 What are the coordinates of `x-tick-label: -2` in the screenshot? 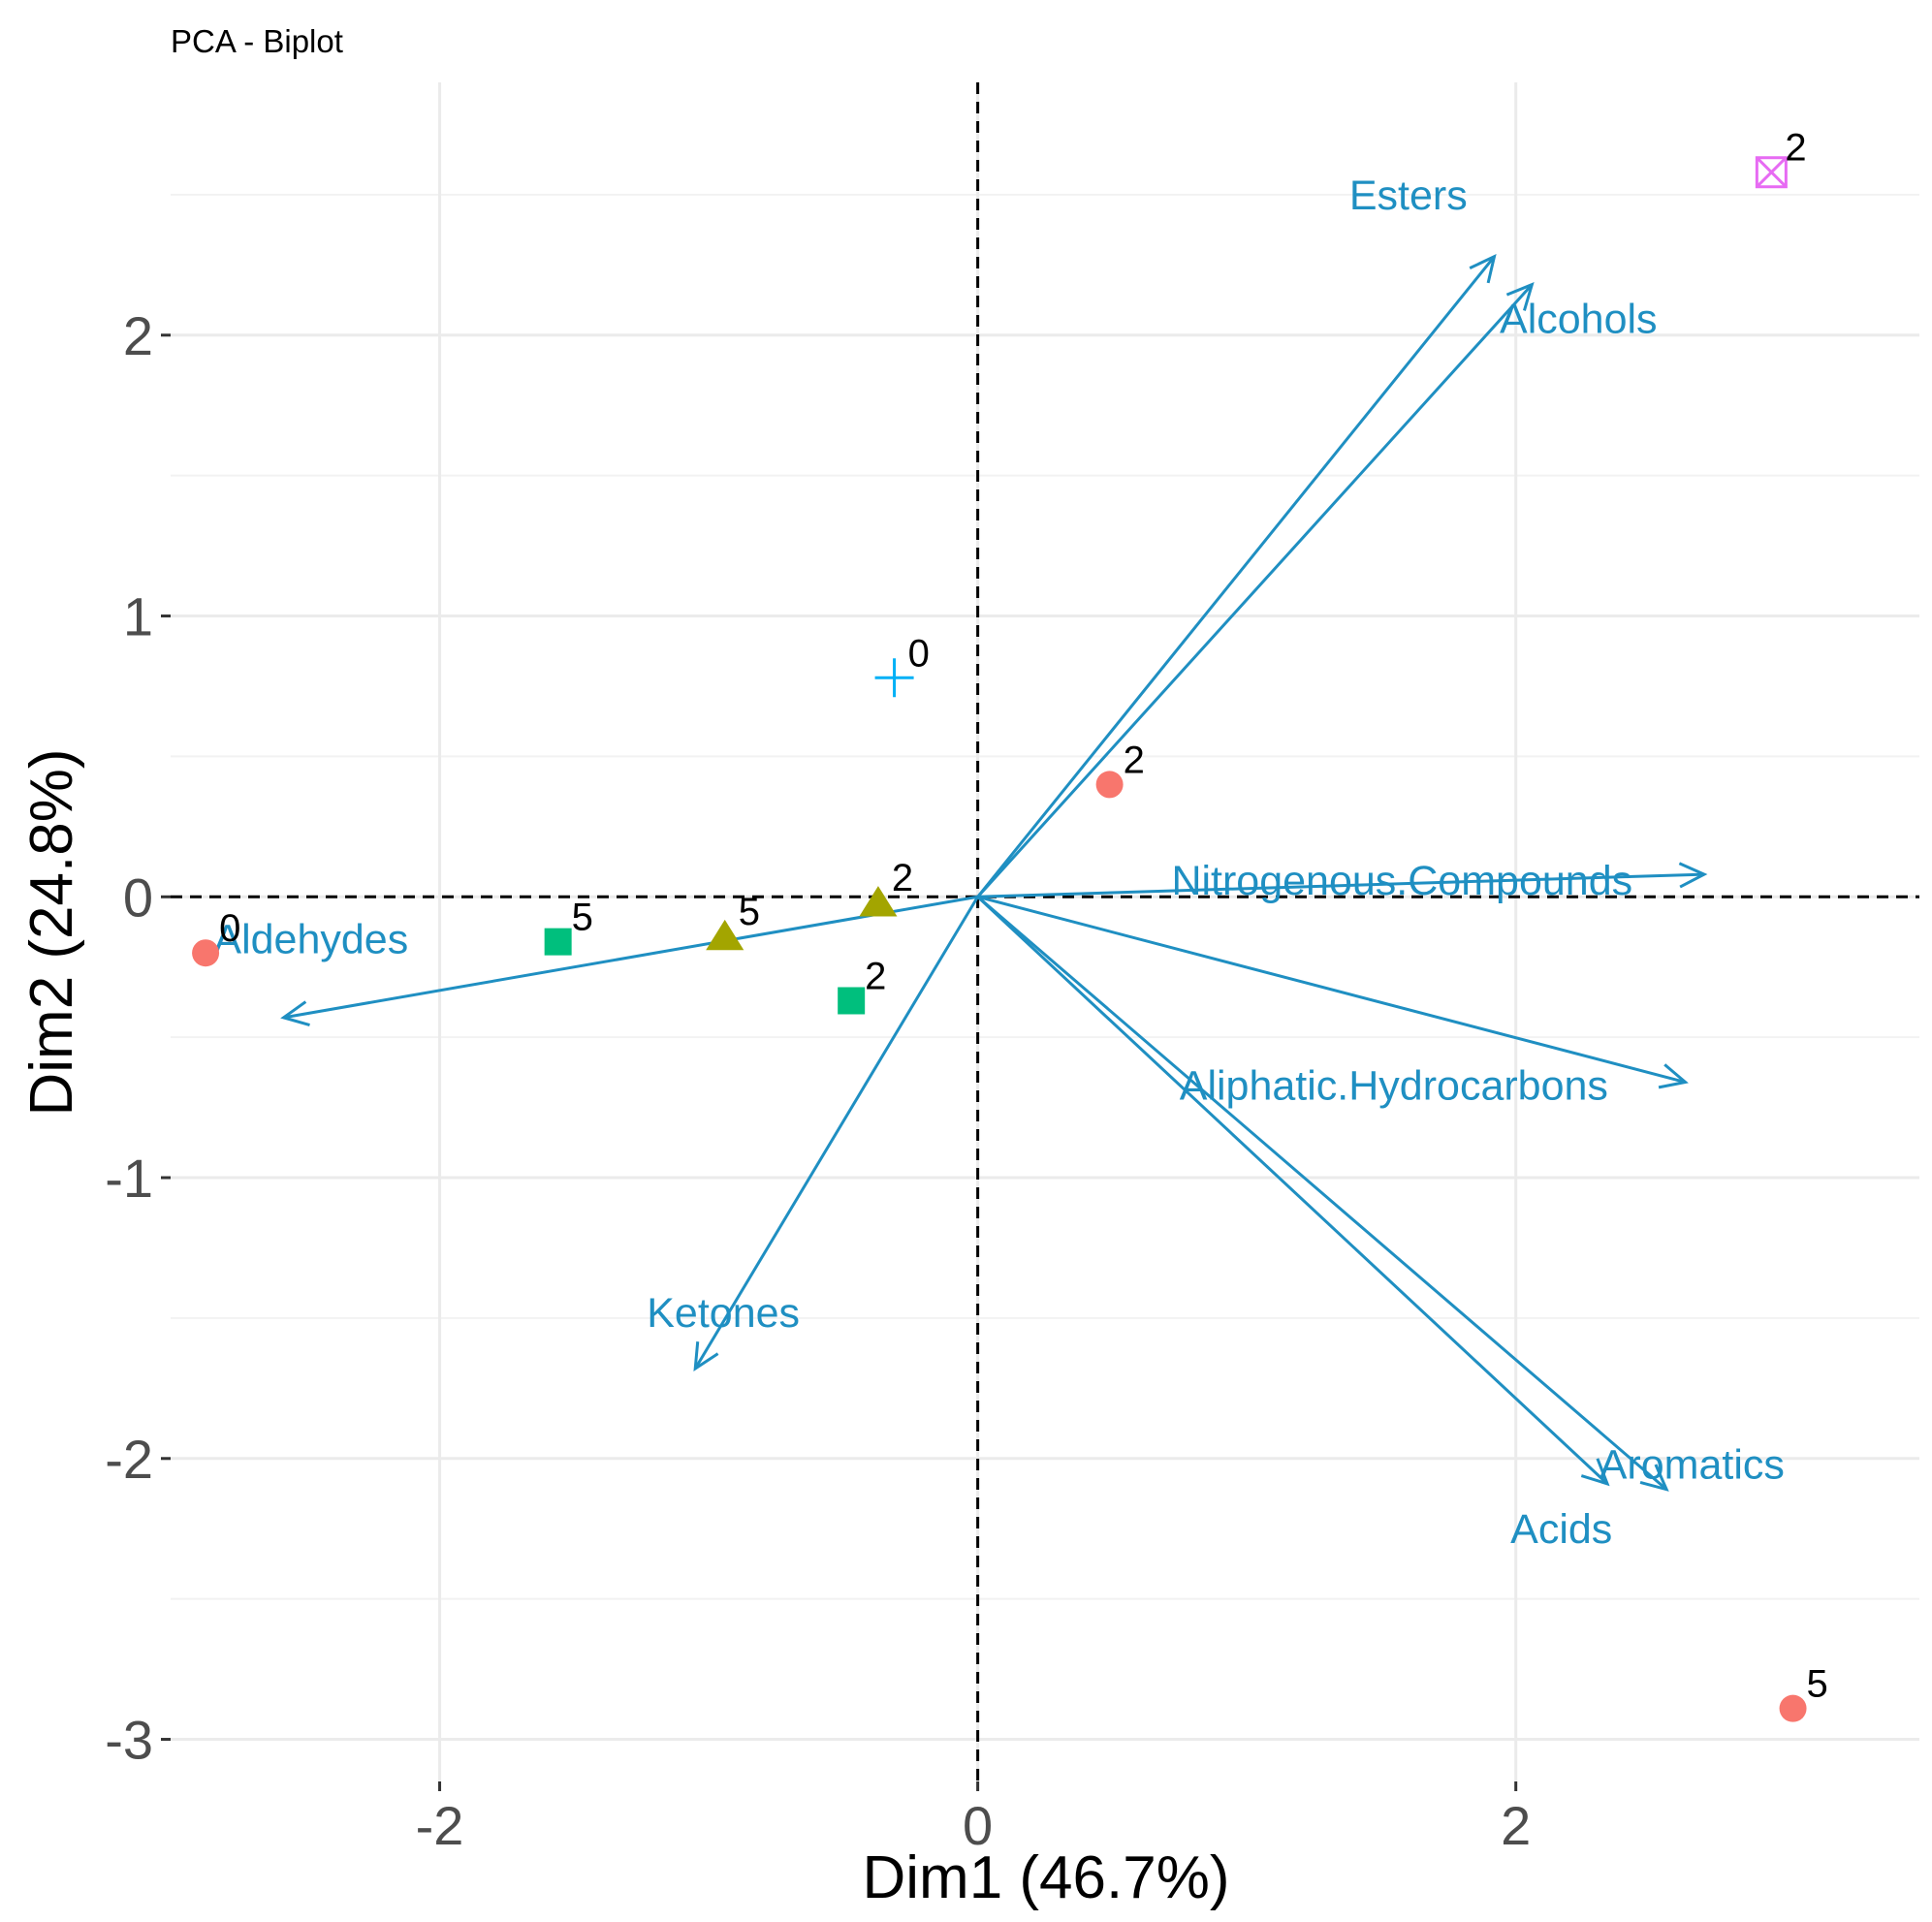 It's located at (440, 1825).